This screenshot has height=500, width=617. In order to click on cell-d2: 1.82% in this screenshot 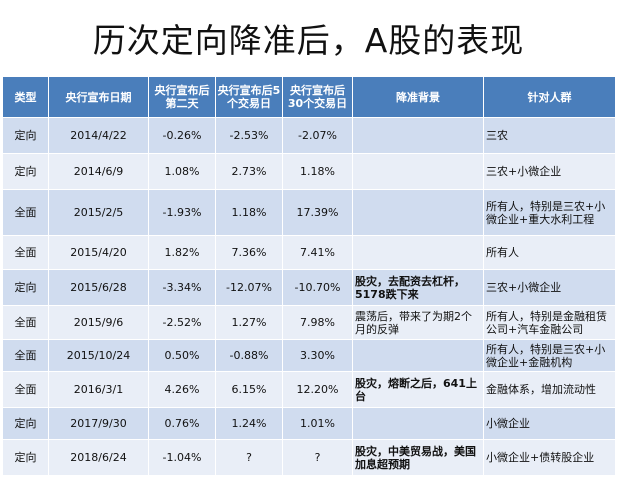, I will do `click(182, 252)`.